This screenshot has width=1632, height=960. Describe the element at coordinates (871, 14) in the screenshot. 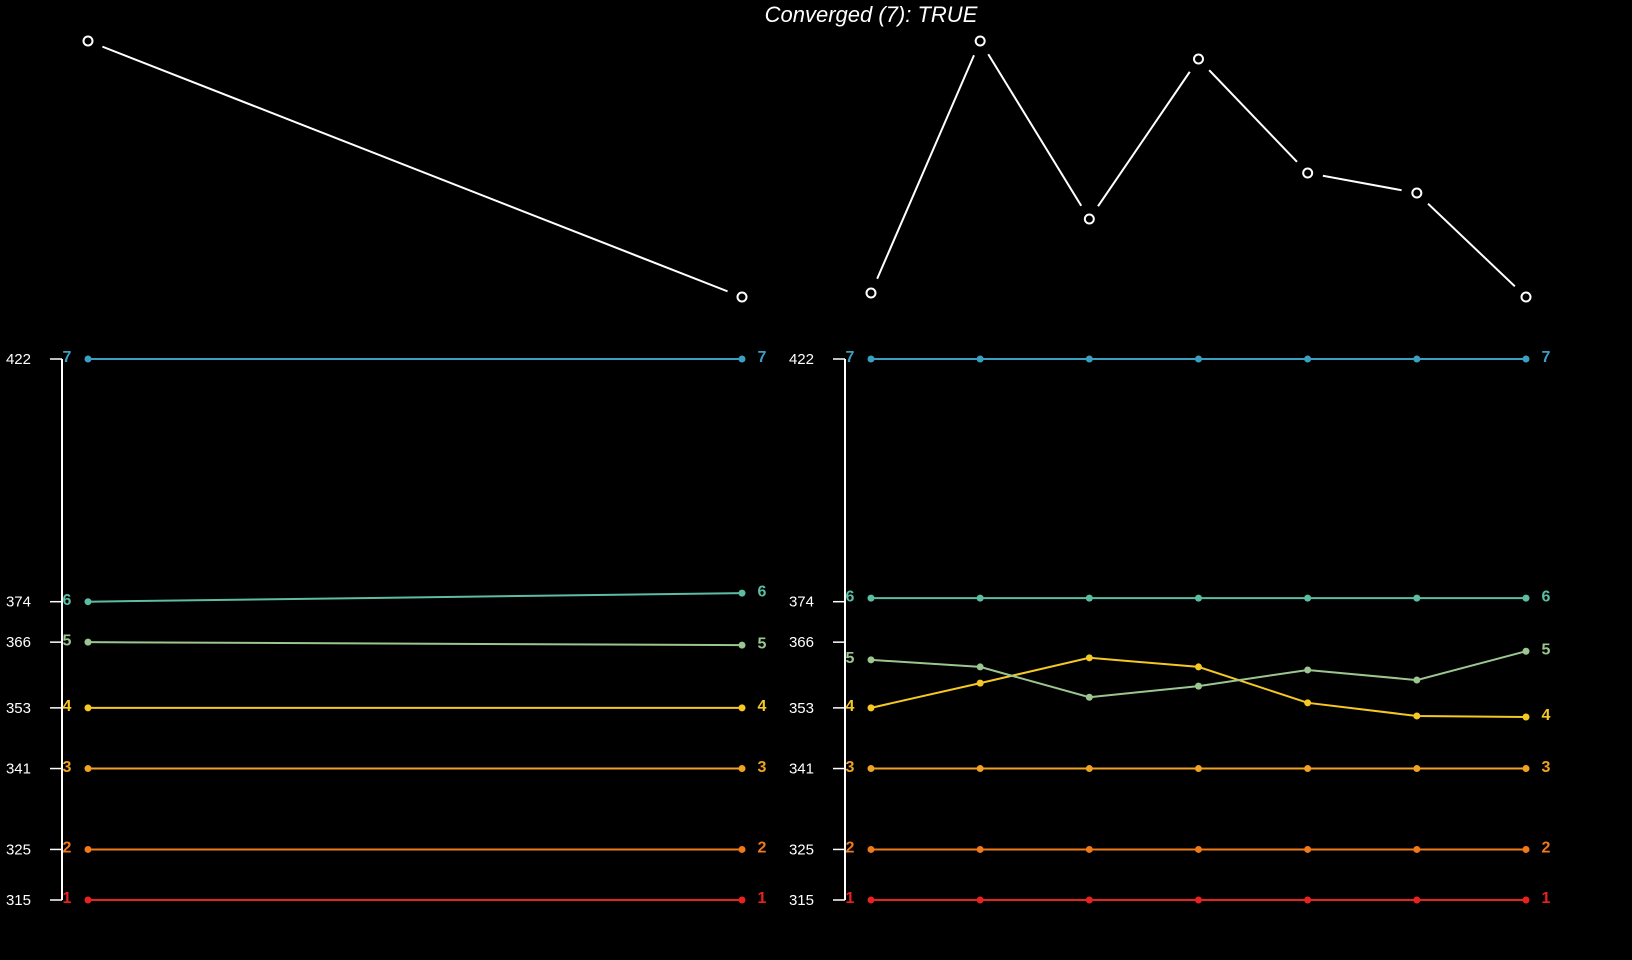

I see `chart-title: Converged (7): TRUE` at that location.